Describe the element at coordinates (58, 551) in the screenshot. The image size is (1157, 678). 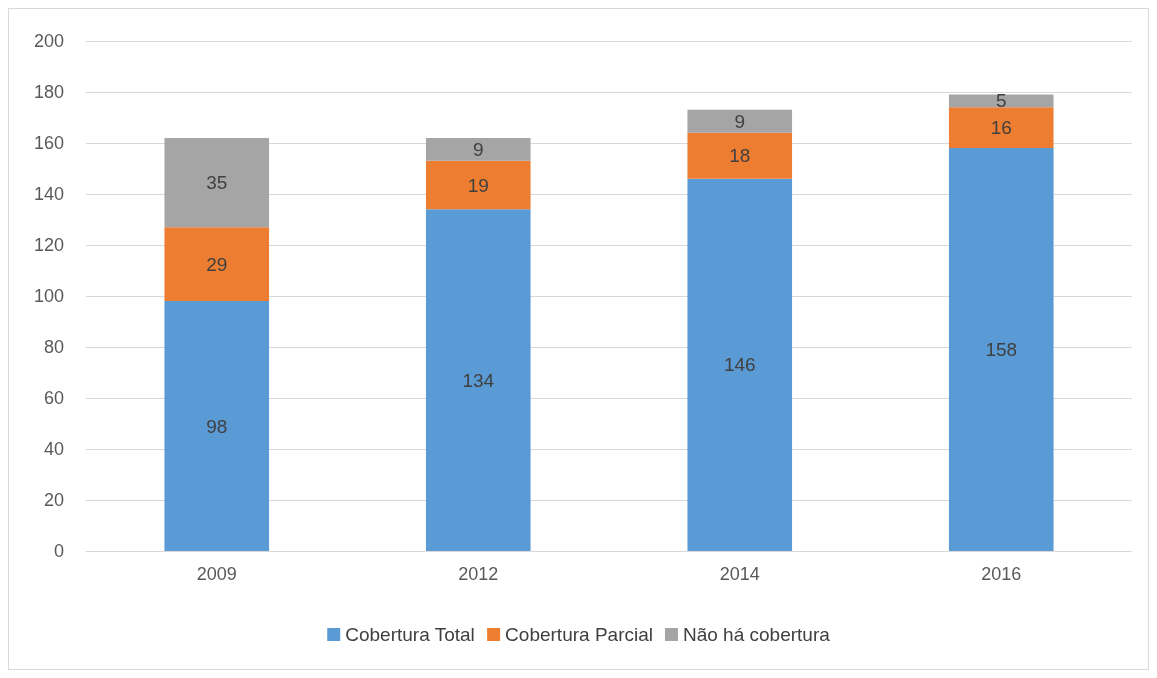
I see `y-tick-label: 0` at that location.